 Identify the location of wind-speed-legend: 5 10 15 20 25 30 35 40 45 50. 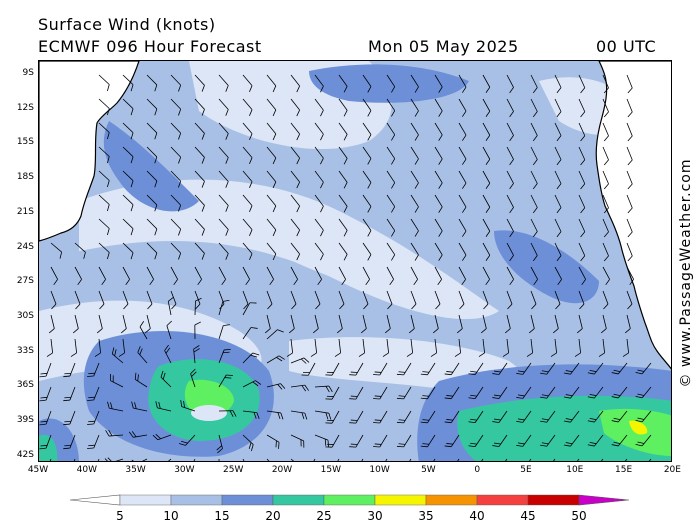
(350, 507).